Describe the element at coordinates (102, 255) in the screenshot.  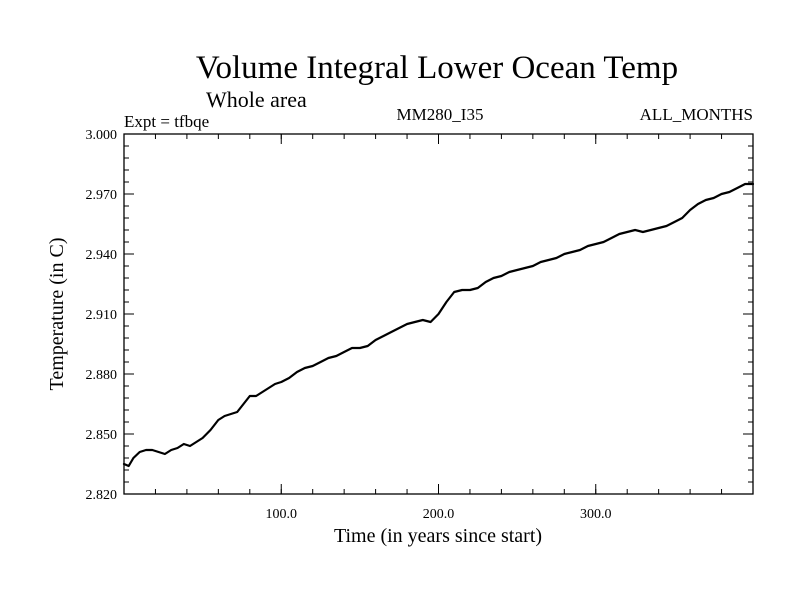
I see `y-tick-label: 2.940` at that location.